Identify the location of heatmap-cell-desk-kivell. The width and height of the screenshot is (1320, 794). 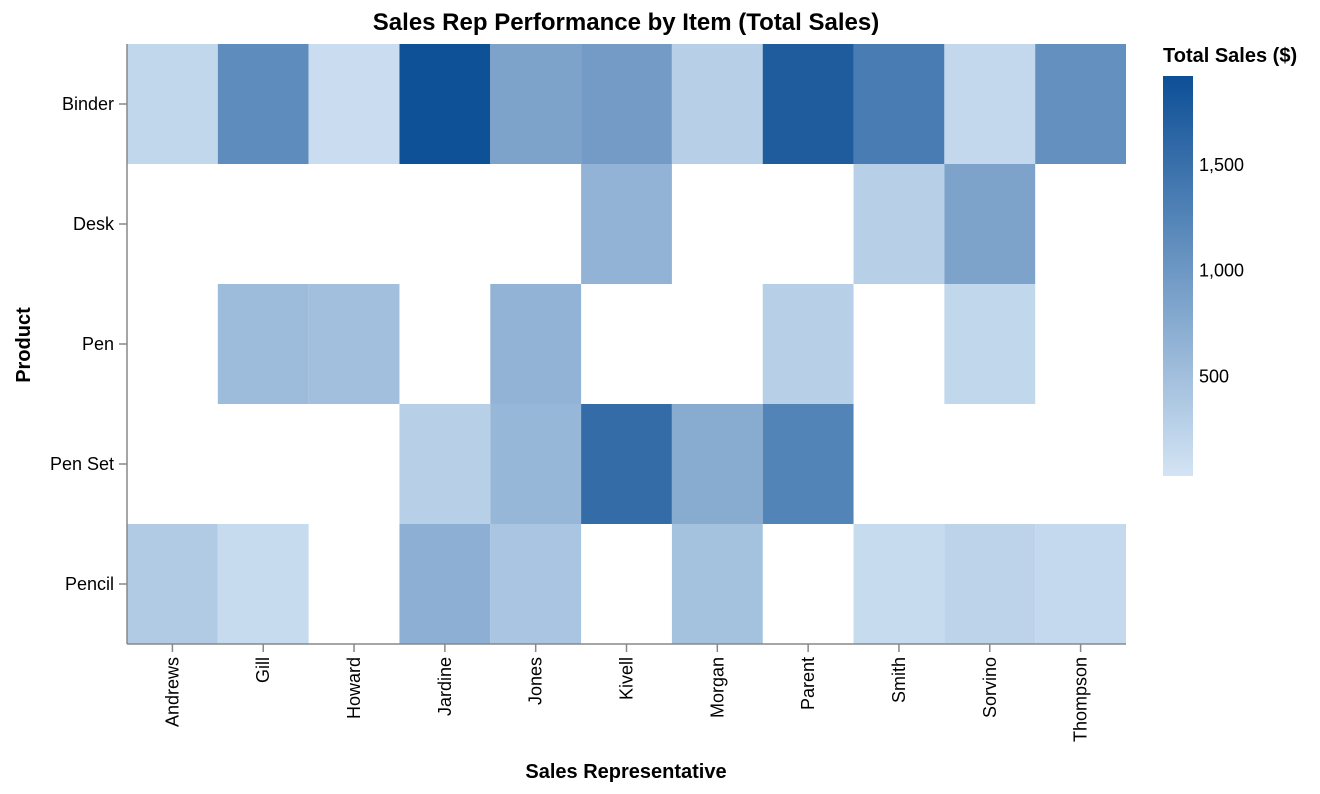
(626, 224).